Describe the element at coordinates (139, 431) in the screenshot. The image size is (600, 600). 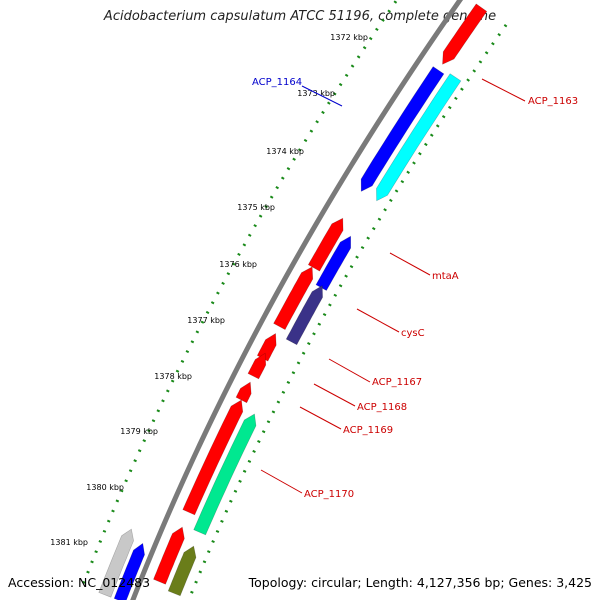
I see `tick-label: 1379 kbp` at that location.